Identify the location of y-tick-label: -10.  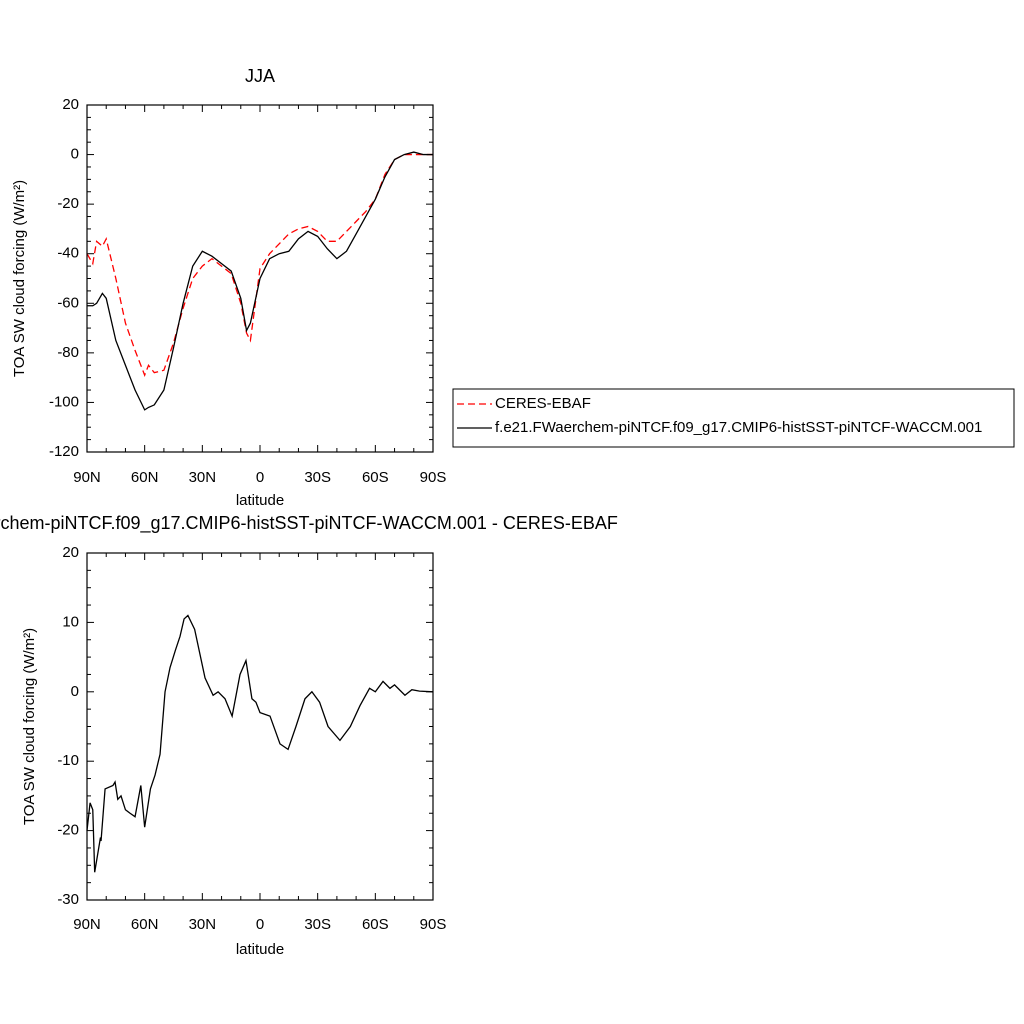
(68, 760).